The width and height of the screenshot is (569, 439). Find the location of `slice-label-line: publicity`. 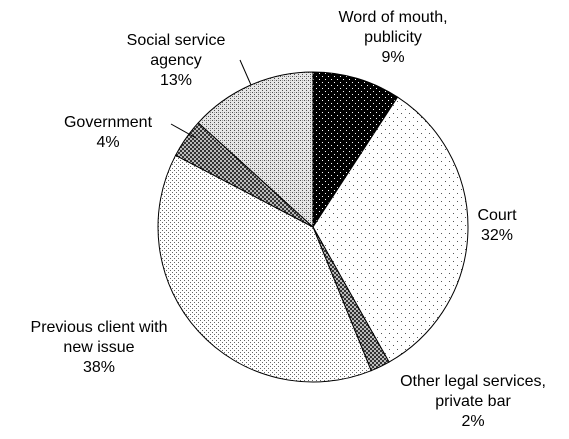

slice-label-line: publicity is located at coordinates (393, 37).